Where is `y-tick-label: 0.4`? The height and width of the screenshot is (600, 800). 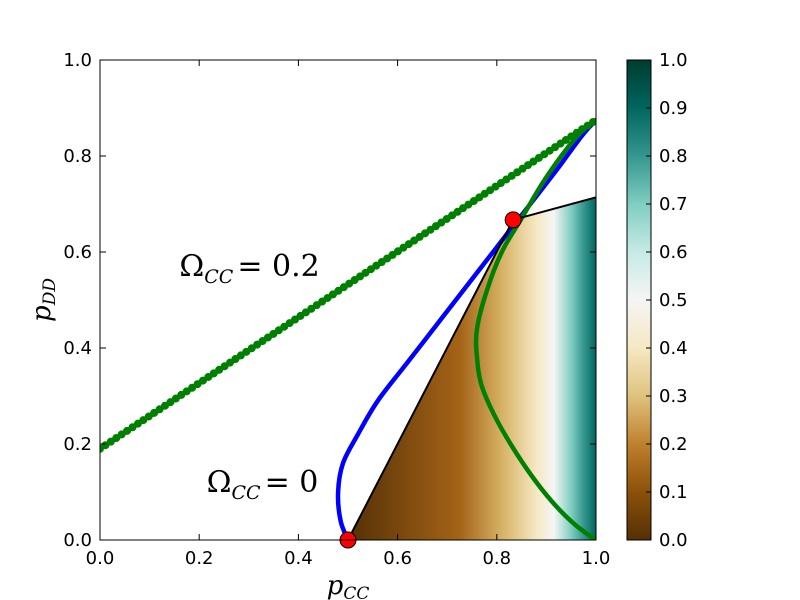
y-tick-label: 0.4 is located at coordinates (77, 348).